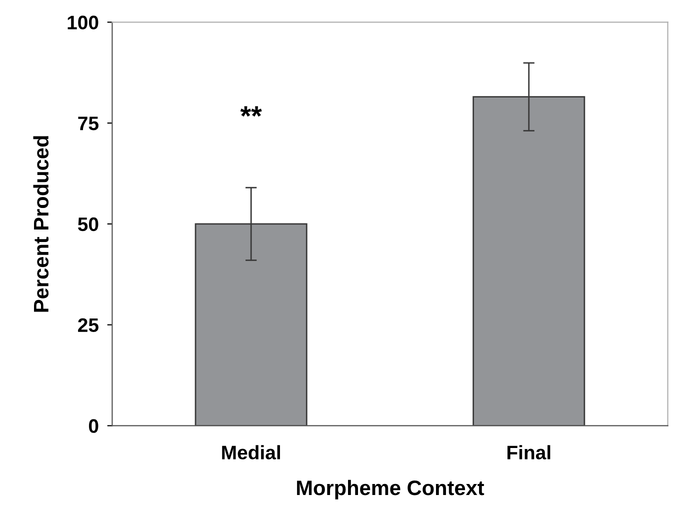 The height and width of the screenshot is (516, 680). What do you see at coordinates (251, 452) in the screenshot?
I see `x-tick-label: Medial` at bounding box center [251, 452].